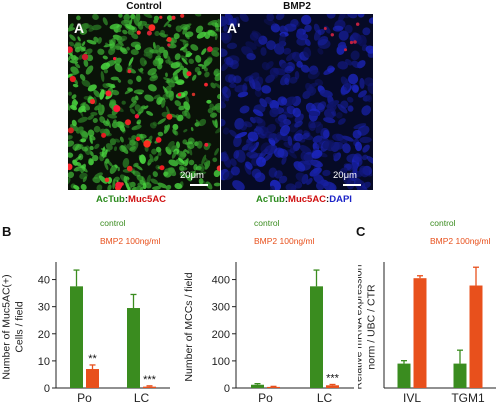 The width and height of the screenshot is (500, 404). Describe the element at coordinates (460, 241) in the screenshot. I see `legend-c-bmp2: BMP2 100ng/ml` at that location.